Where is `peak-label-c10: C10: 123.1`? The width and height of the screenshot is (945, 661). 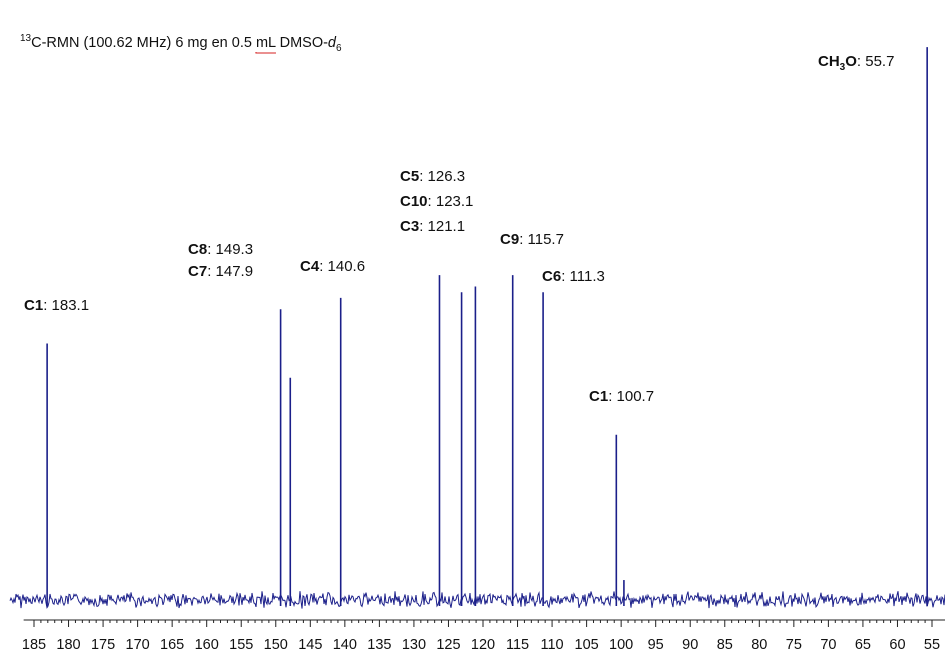 peak-label-c10: C10: 123.1 is located at coordinates (436, 201).